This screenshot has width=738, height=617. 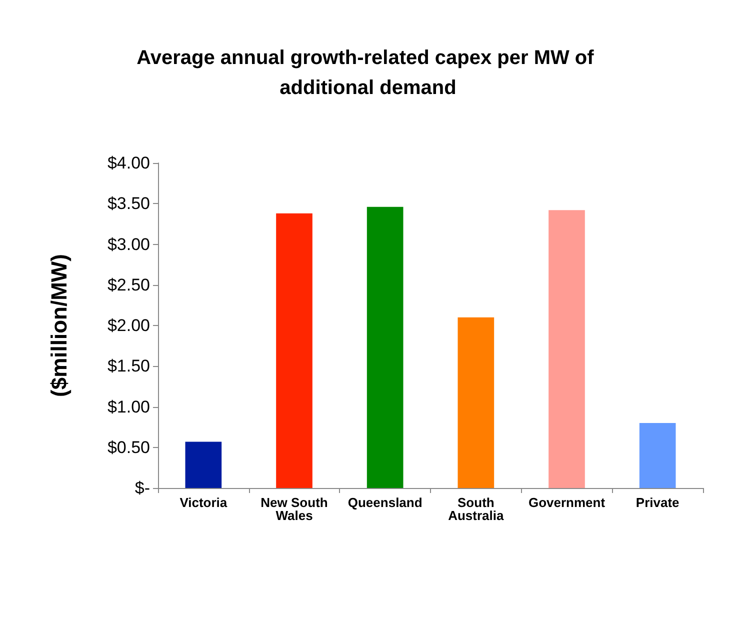 What do you see at coordinates (204, 502) in the screenshot?
I see `x-tick-label: Victoria` at bounding box center [204, 502].